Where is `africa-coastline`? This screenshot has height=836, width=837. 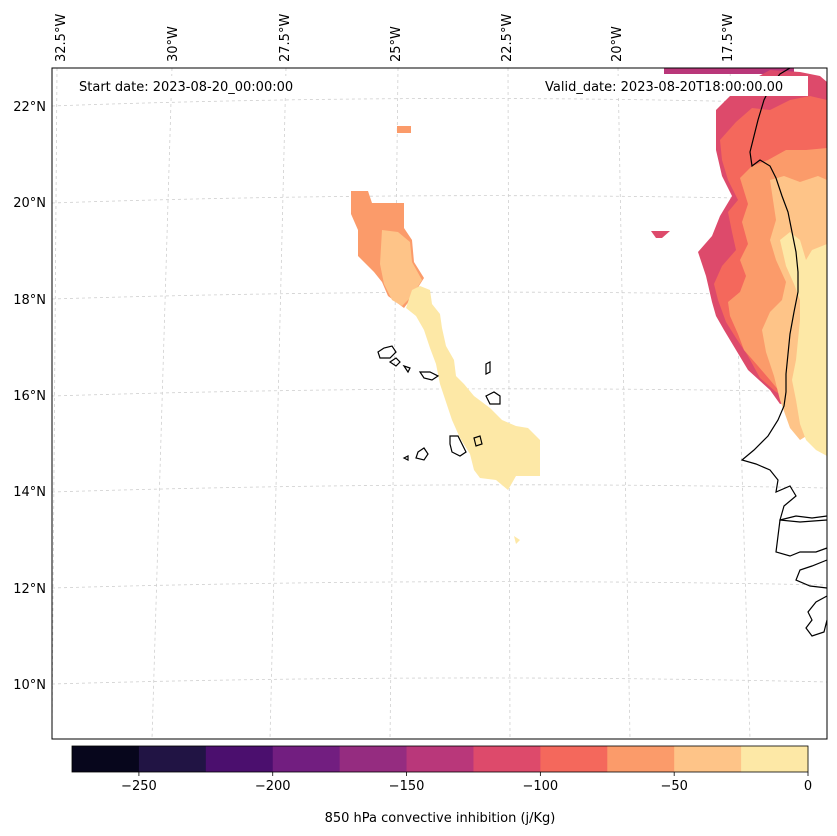 africa-coastline is located at coordinates (784, 352).